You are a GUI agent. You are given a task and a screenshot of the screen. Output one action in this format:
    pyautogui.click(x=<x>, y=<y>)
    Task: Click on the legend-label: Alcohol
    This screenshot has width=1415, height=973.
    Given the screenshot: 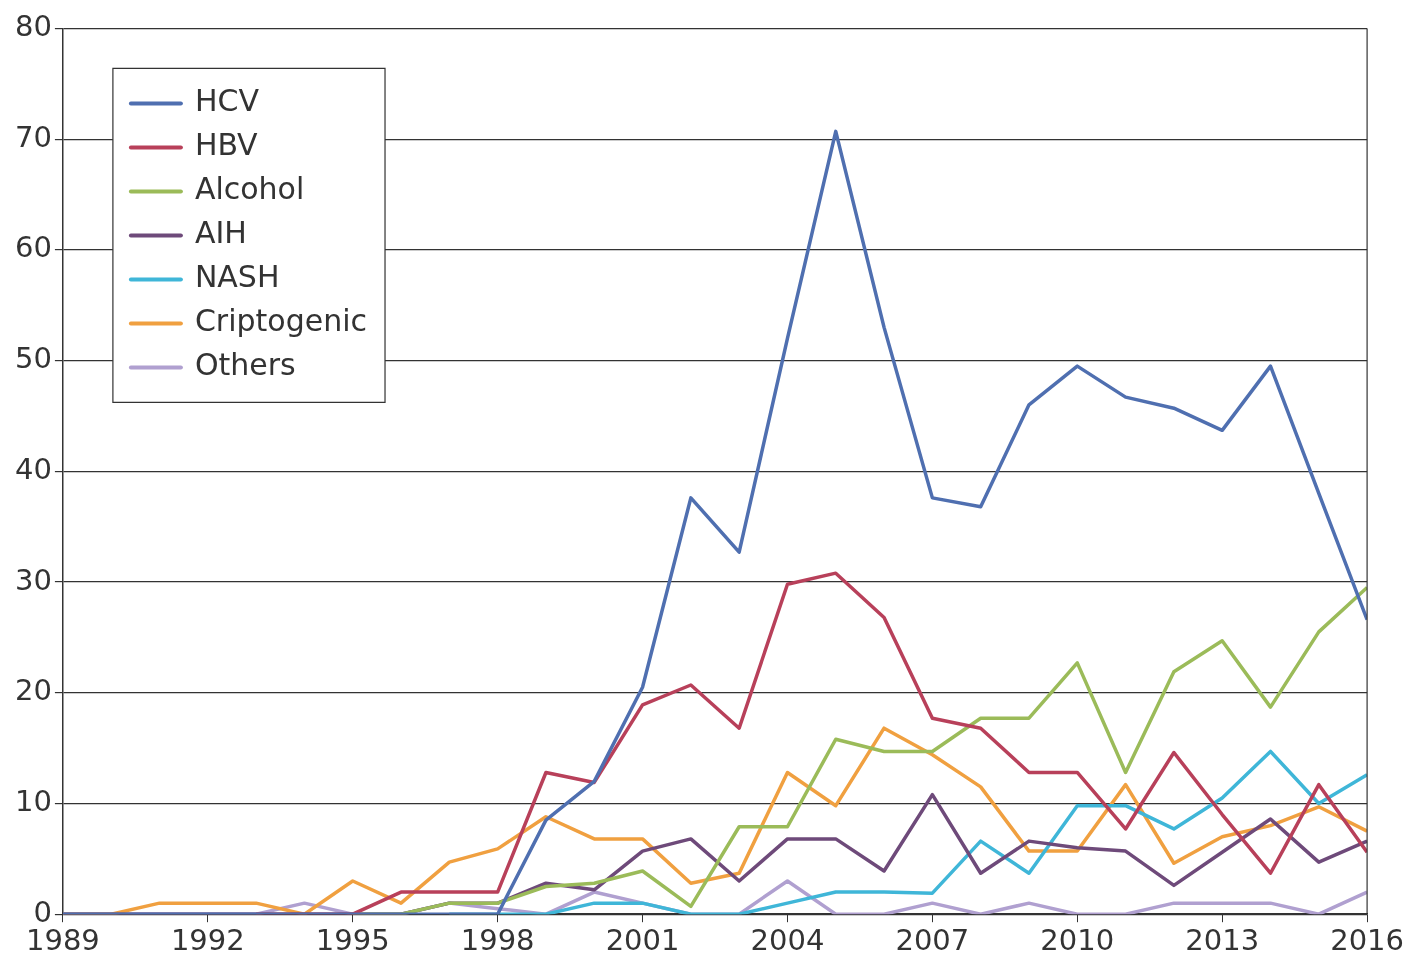 What is the action you would take?
    pyautogui.click(x=249, y=189)
    